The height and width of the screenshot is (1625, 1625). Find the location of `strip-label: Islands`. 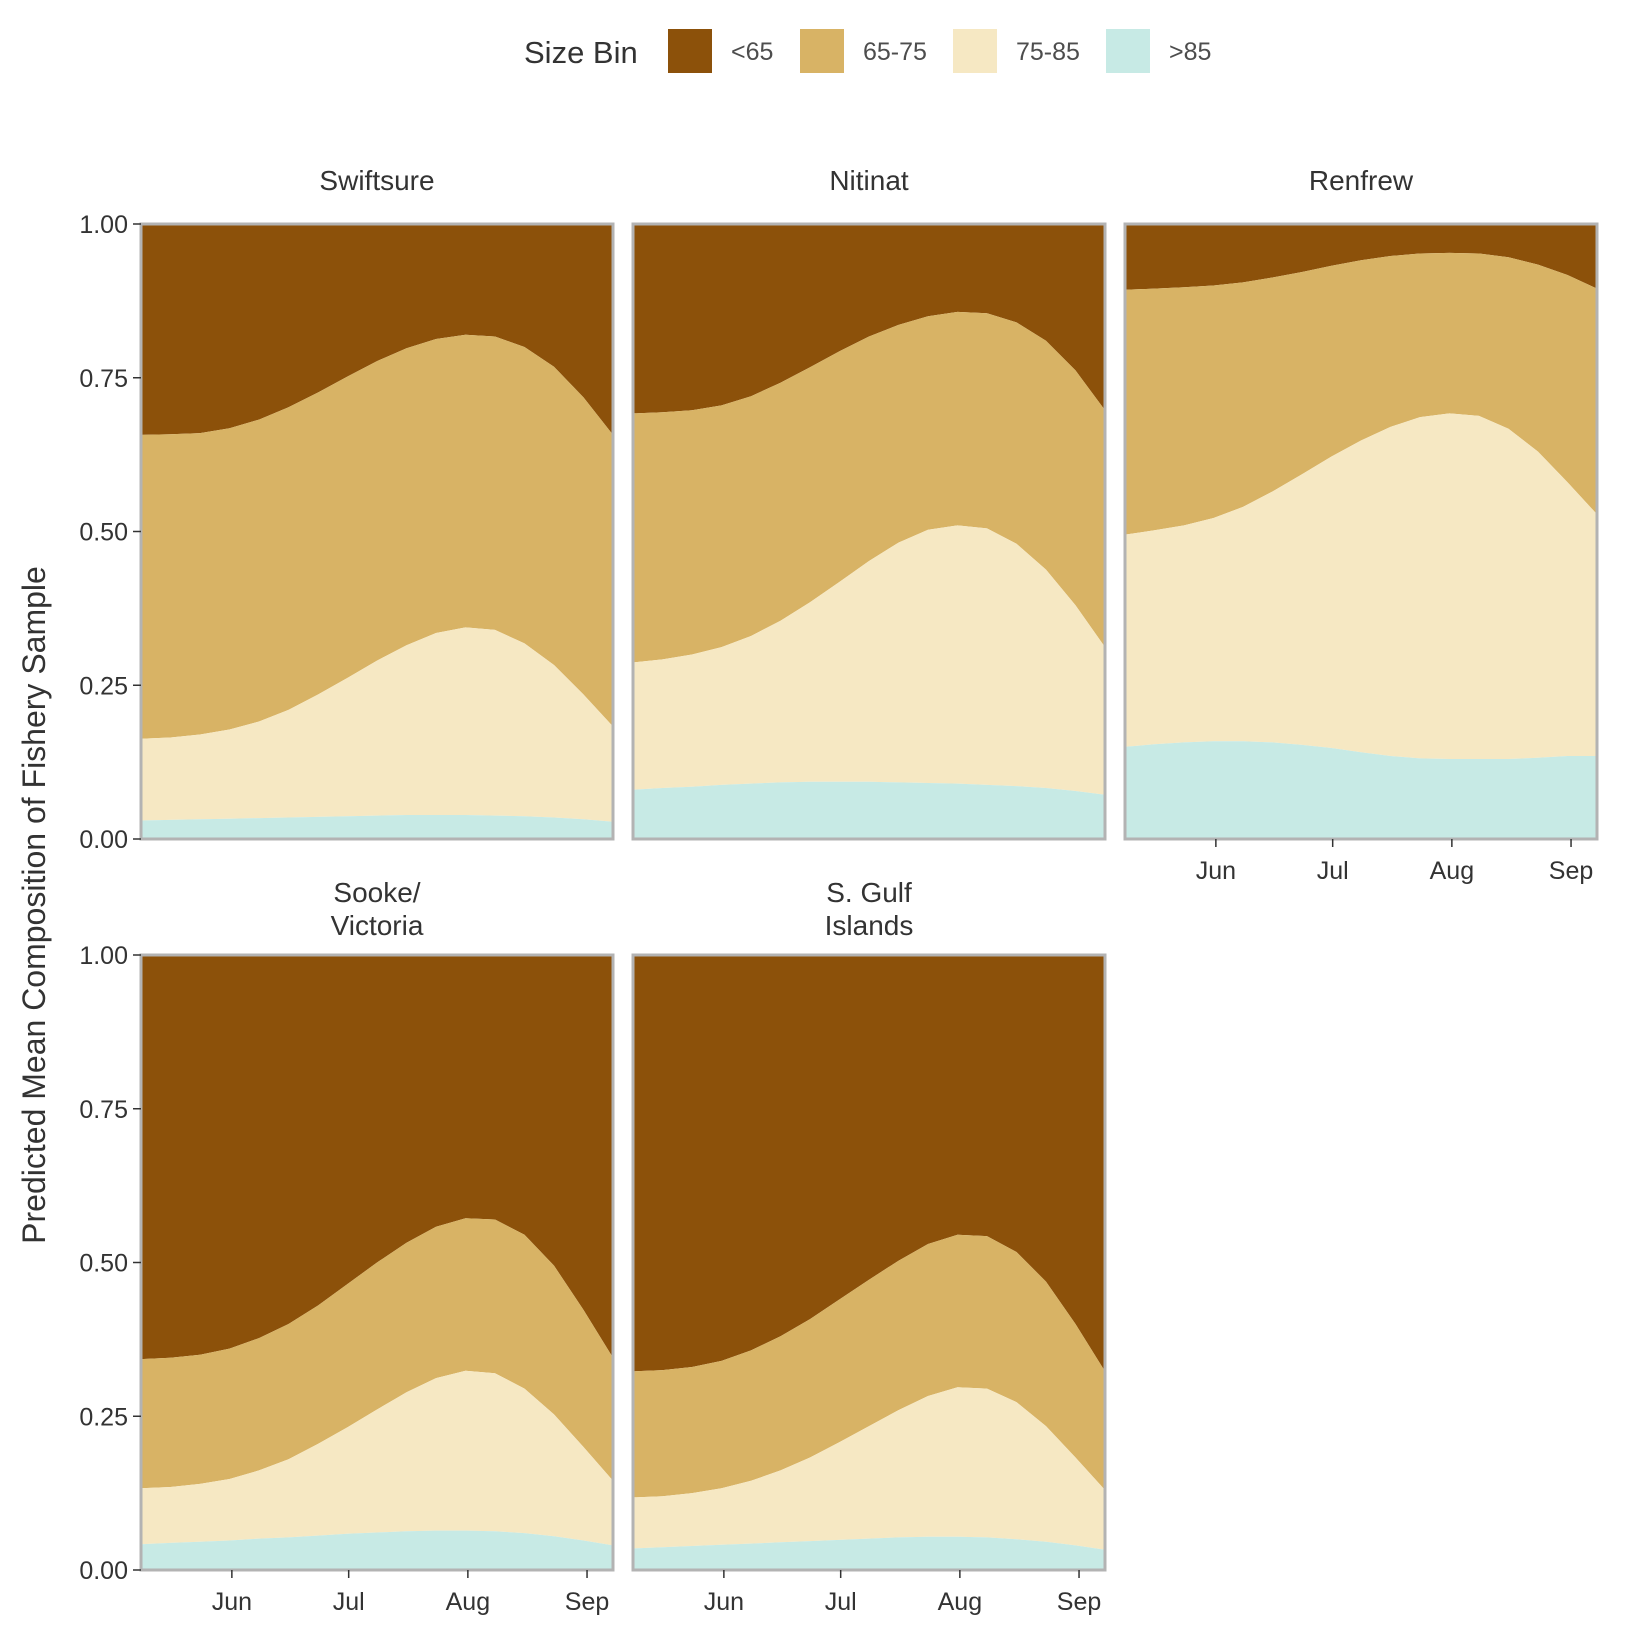

strip-label: Islands is located at coordinates (869, 925).